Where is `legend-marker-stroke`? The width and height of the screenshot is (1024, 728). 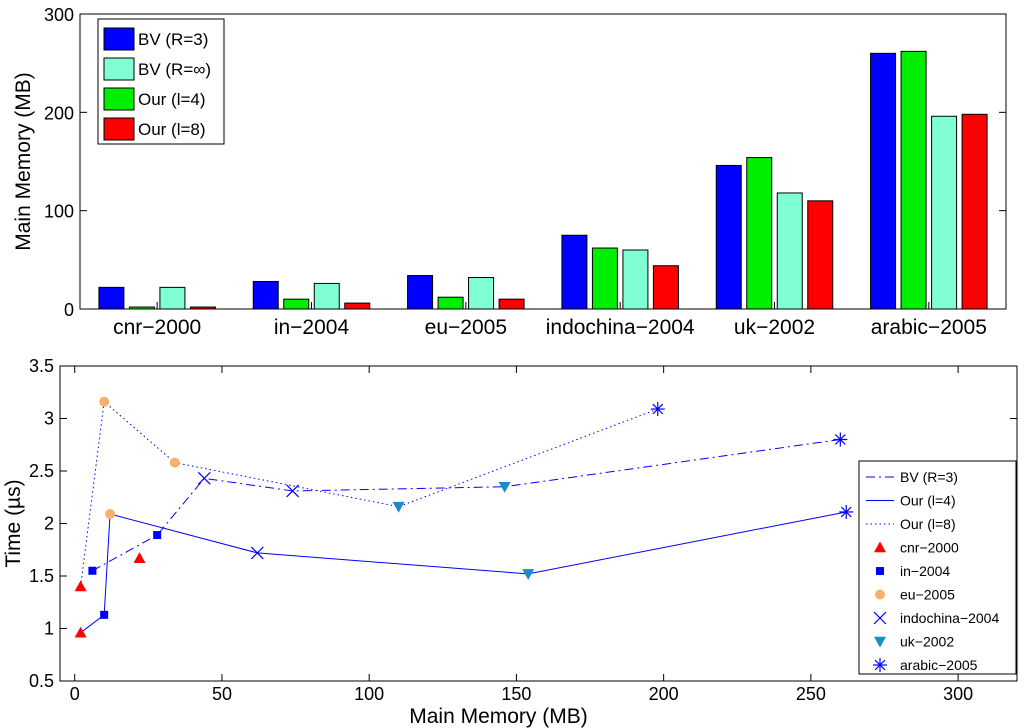 legend-marker-stroke is located at coordinates (880, 665).